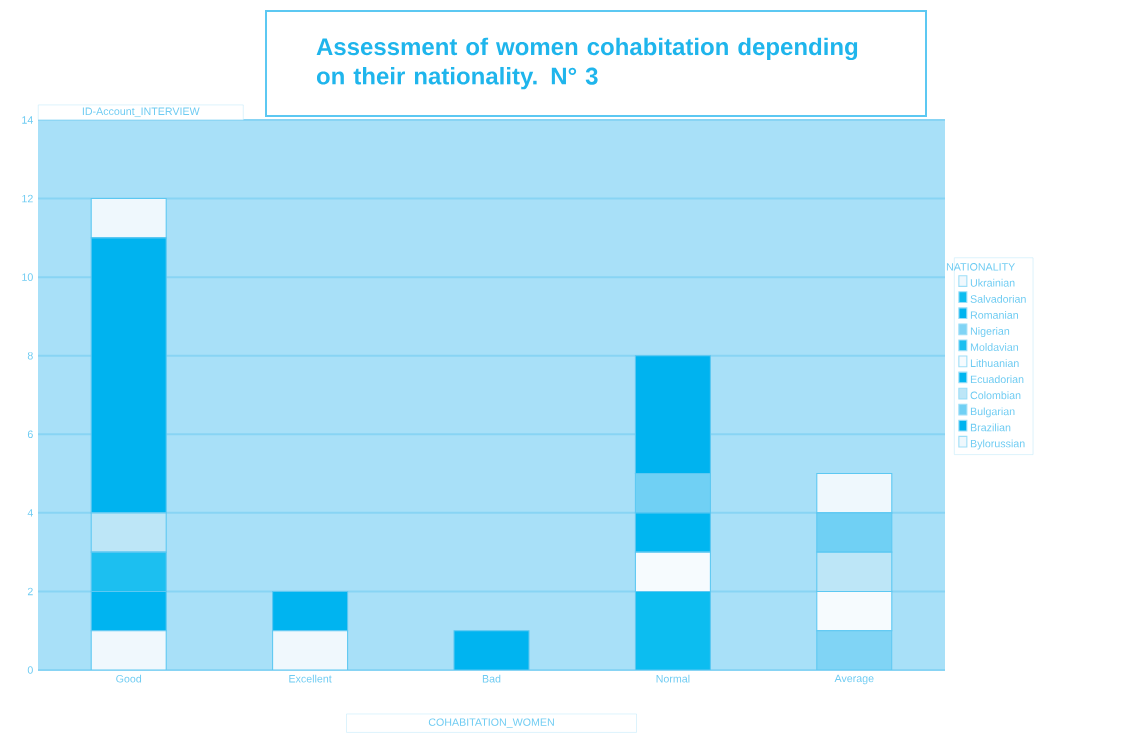 This screenshot has height=742, width=1121. Describe the element at coordinates (995, 395) in the screenshot. I see `legend-label: Colombian` at that location.